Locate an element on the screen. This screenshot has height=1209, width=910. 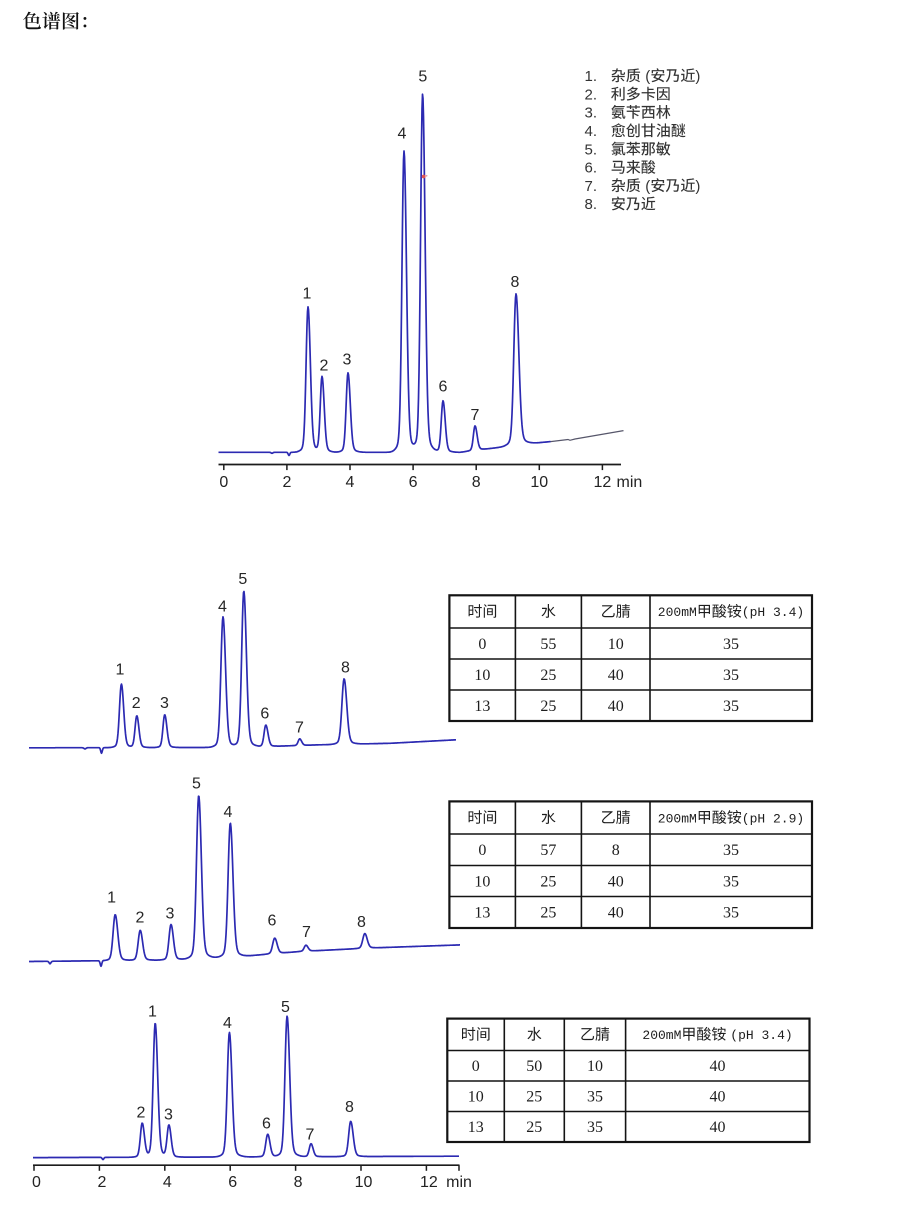
svg-text: 55 is located at coordinates (548, 644).